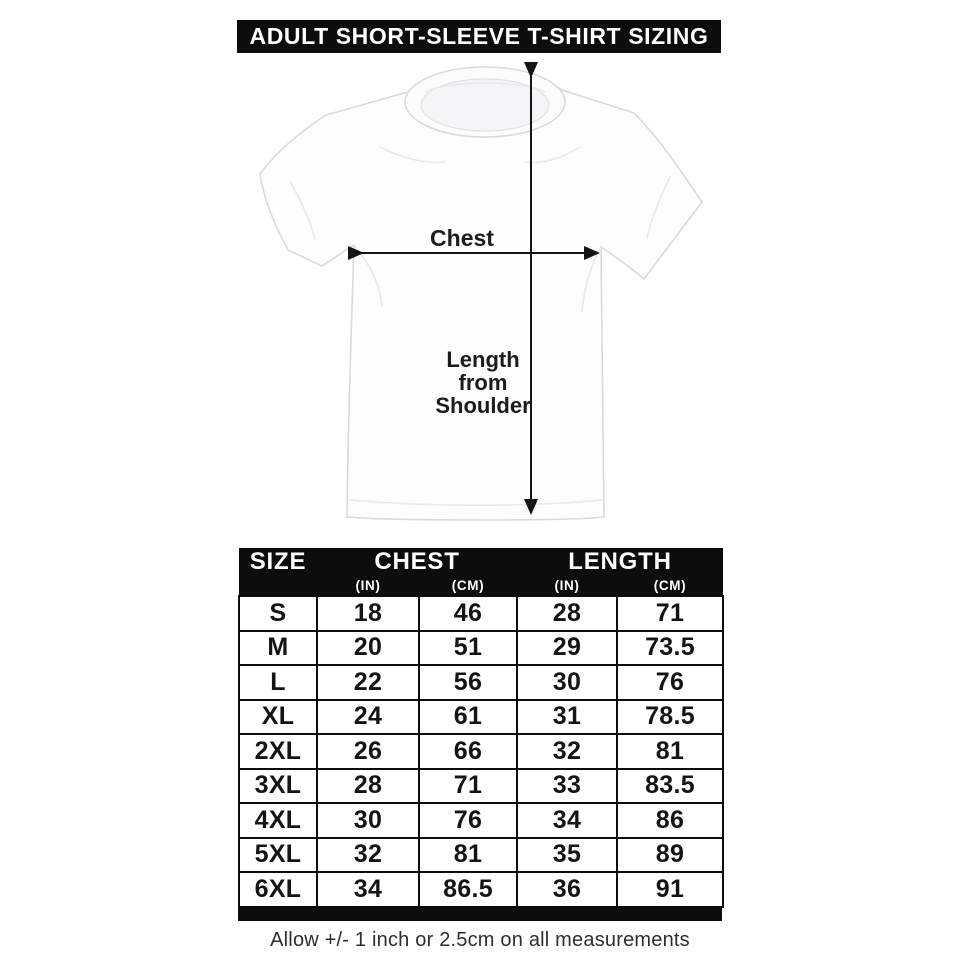  I want to click on chest-label: Chest, so click(462, 238).